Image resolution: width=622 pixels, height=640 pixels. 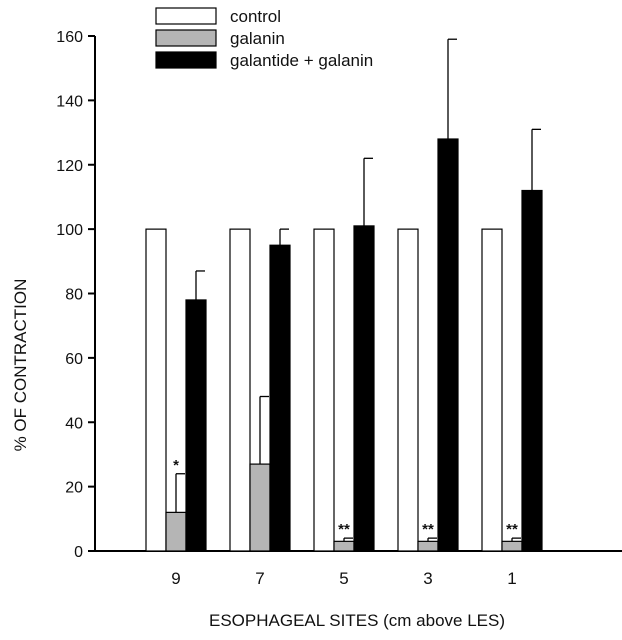 I want to click on legend: control galanin galantide + galanin, so click(x=264, y=38).